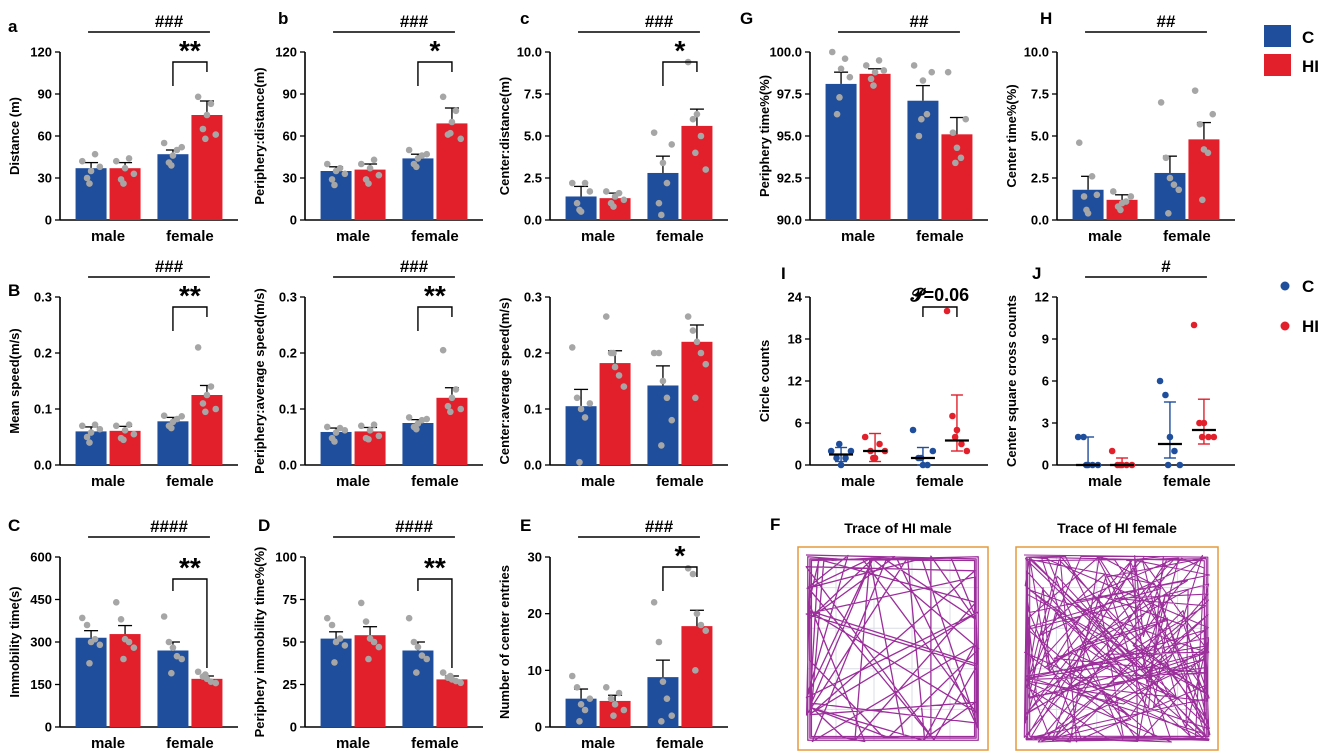  What do you see at coordinates (1036, 273) in the screenshot?
I see `panel-letter-J: J` at bounding box center [1036, 273].